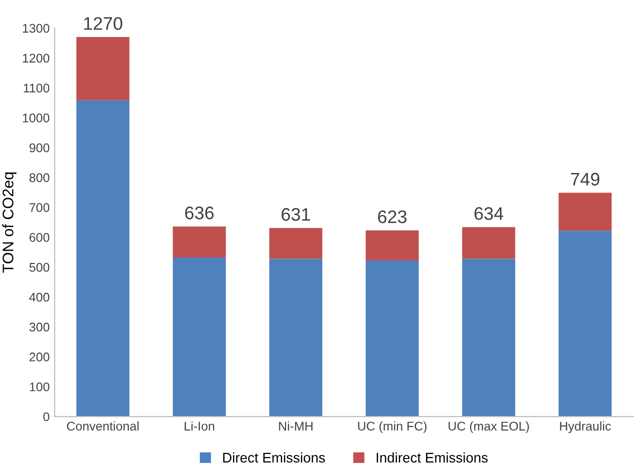 This screenshot has width=643, height=468. I want to click on y-tick-label: 1300, so click(36, 28).